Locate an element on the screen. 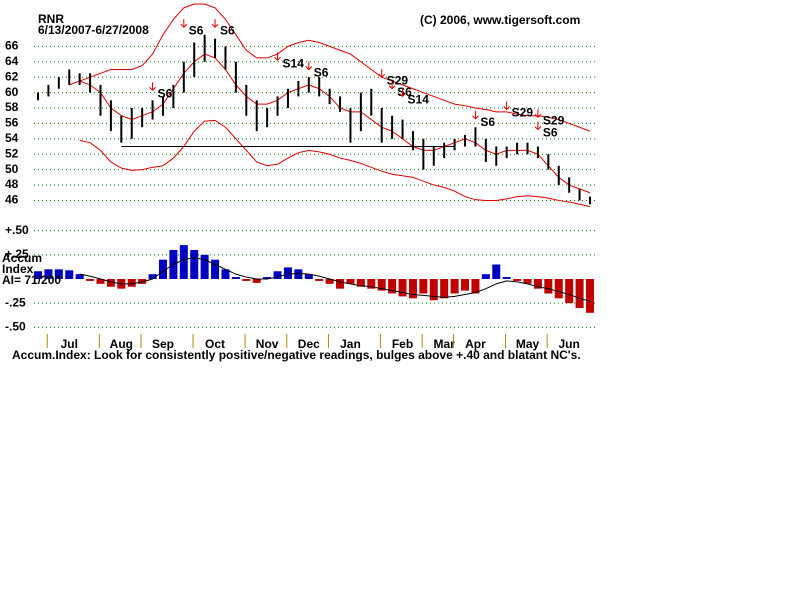 The width and height of the screenshot is (800, 600). y-tick-label: 46 is located at coordinates (12, 200).